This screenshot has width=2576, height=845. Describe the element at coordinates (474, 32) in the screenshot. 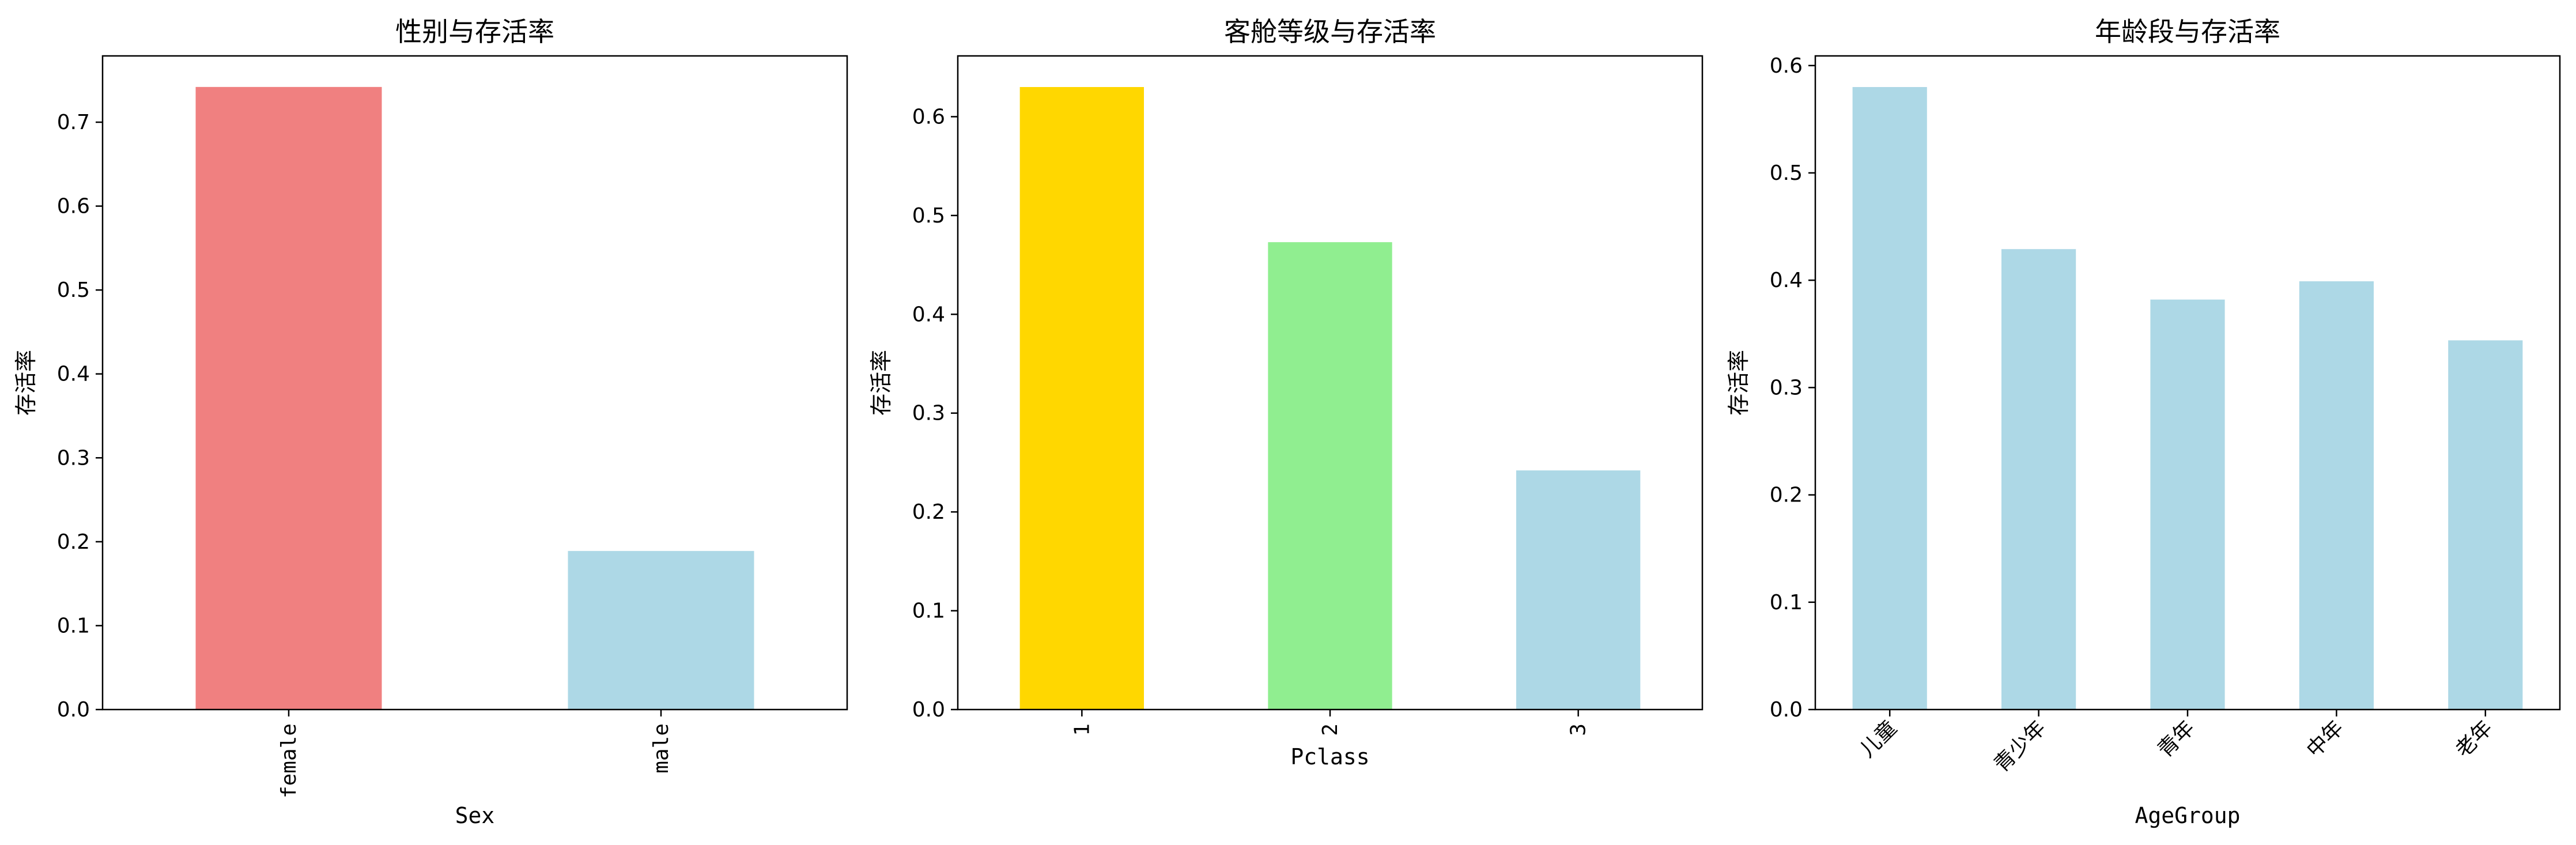

I see `chart-title: 性别与存活率` at that location.